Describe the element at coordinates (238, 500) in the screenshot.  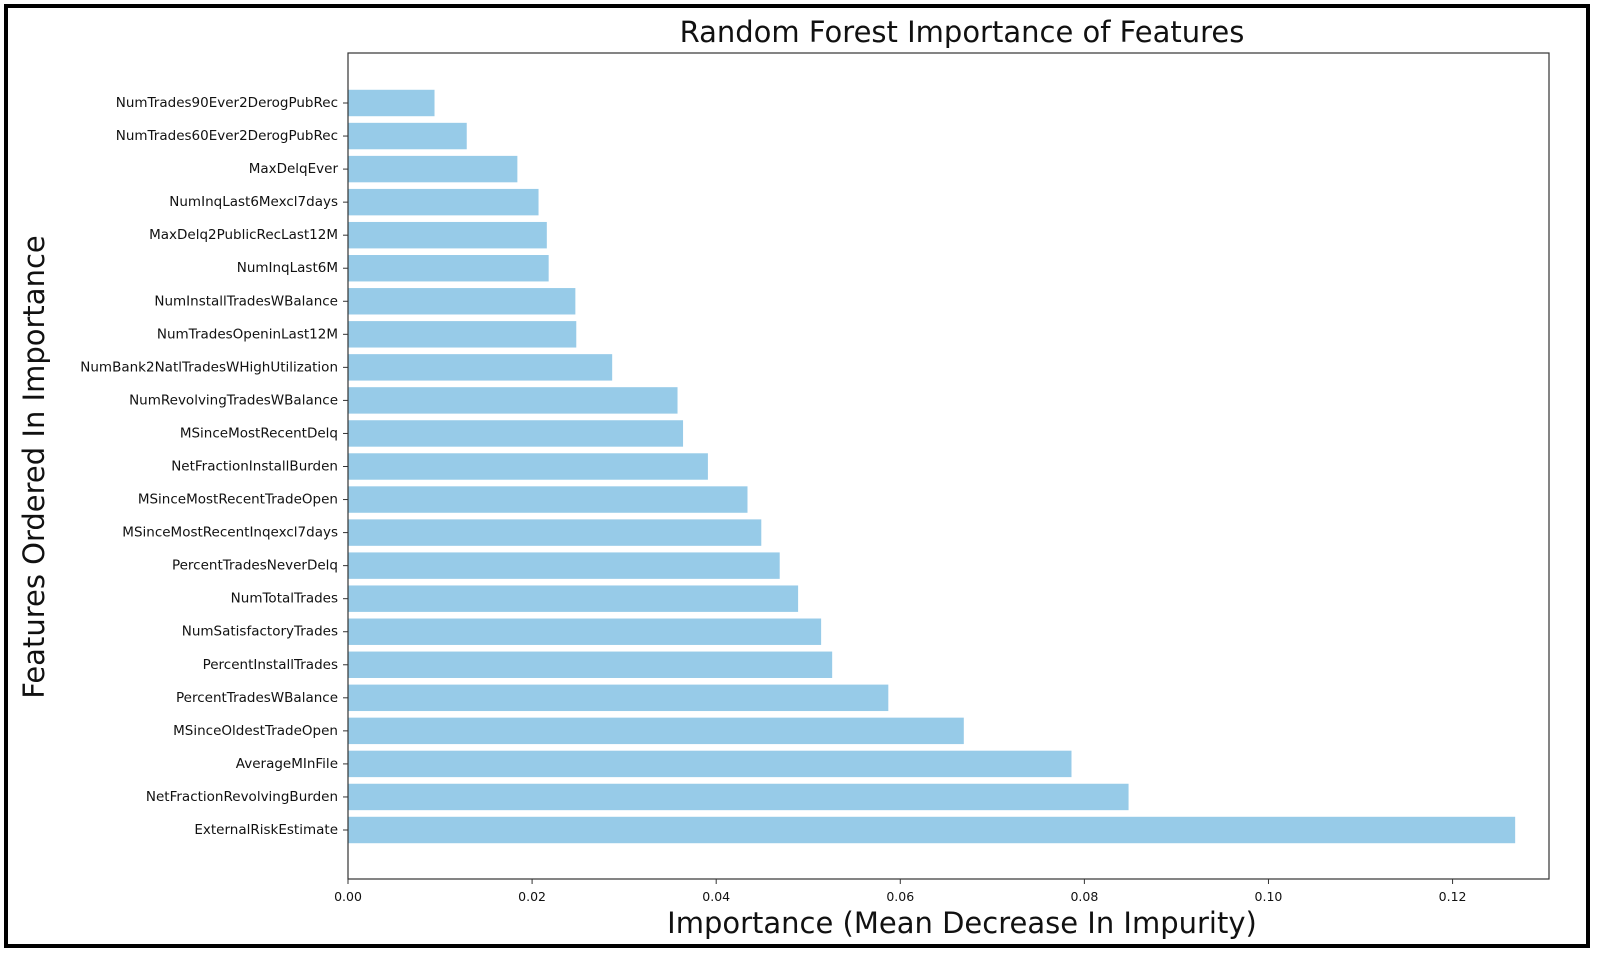
I see `y-tick-label: MSinceMostRecentTradeOpen` at that location.